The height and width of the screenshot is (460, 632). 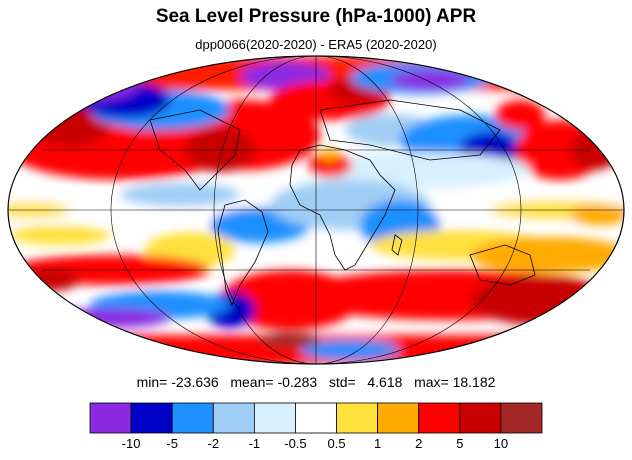 What do you see at coordinates (501, 443) in the screenshot?
I see `colorbar-tick-label: 10` at bounding box center [501, 443].